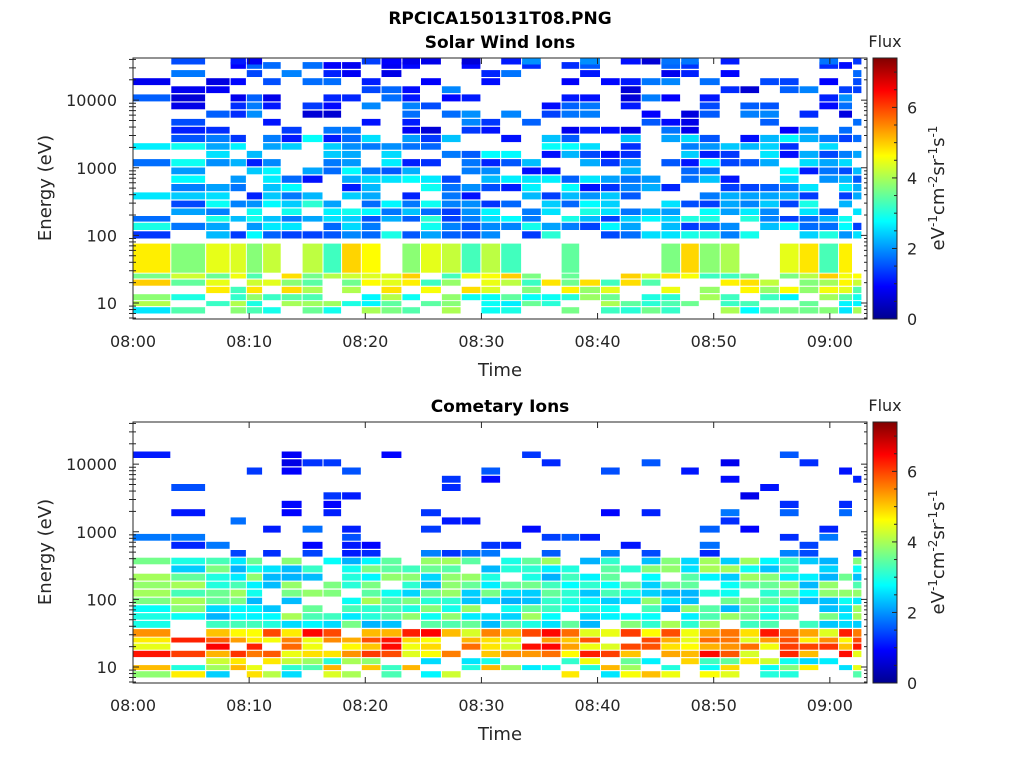 The width and height of the screenshot is (1024, 768). What do you see at coordinates (500, 43) in the screenshot?
I see `panel-title: Solar Wind Ions` at bounding box center [500, 43].